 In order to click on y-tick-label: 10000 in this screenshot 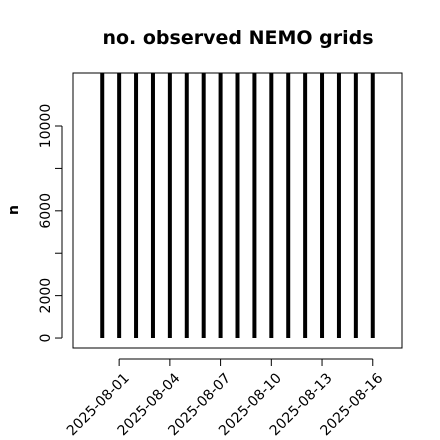, I will do `click(46, 126)`.